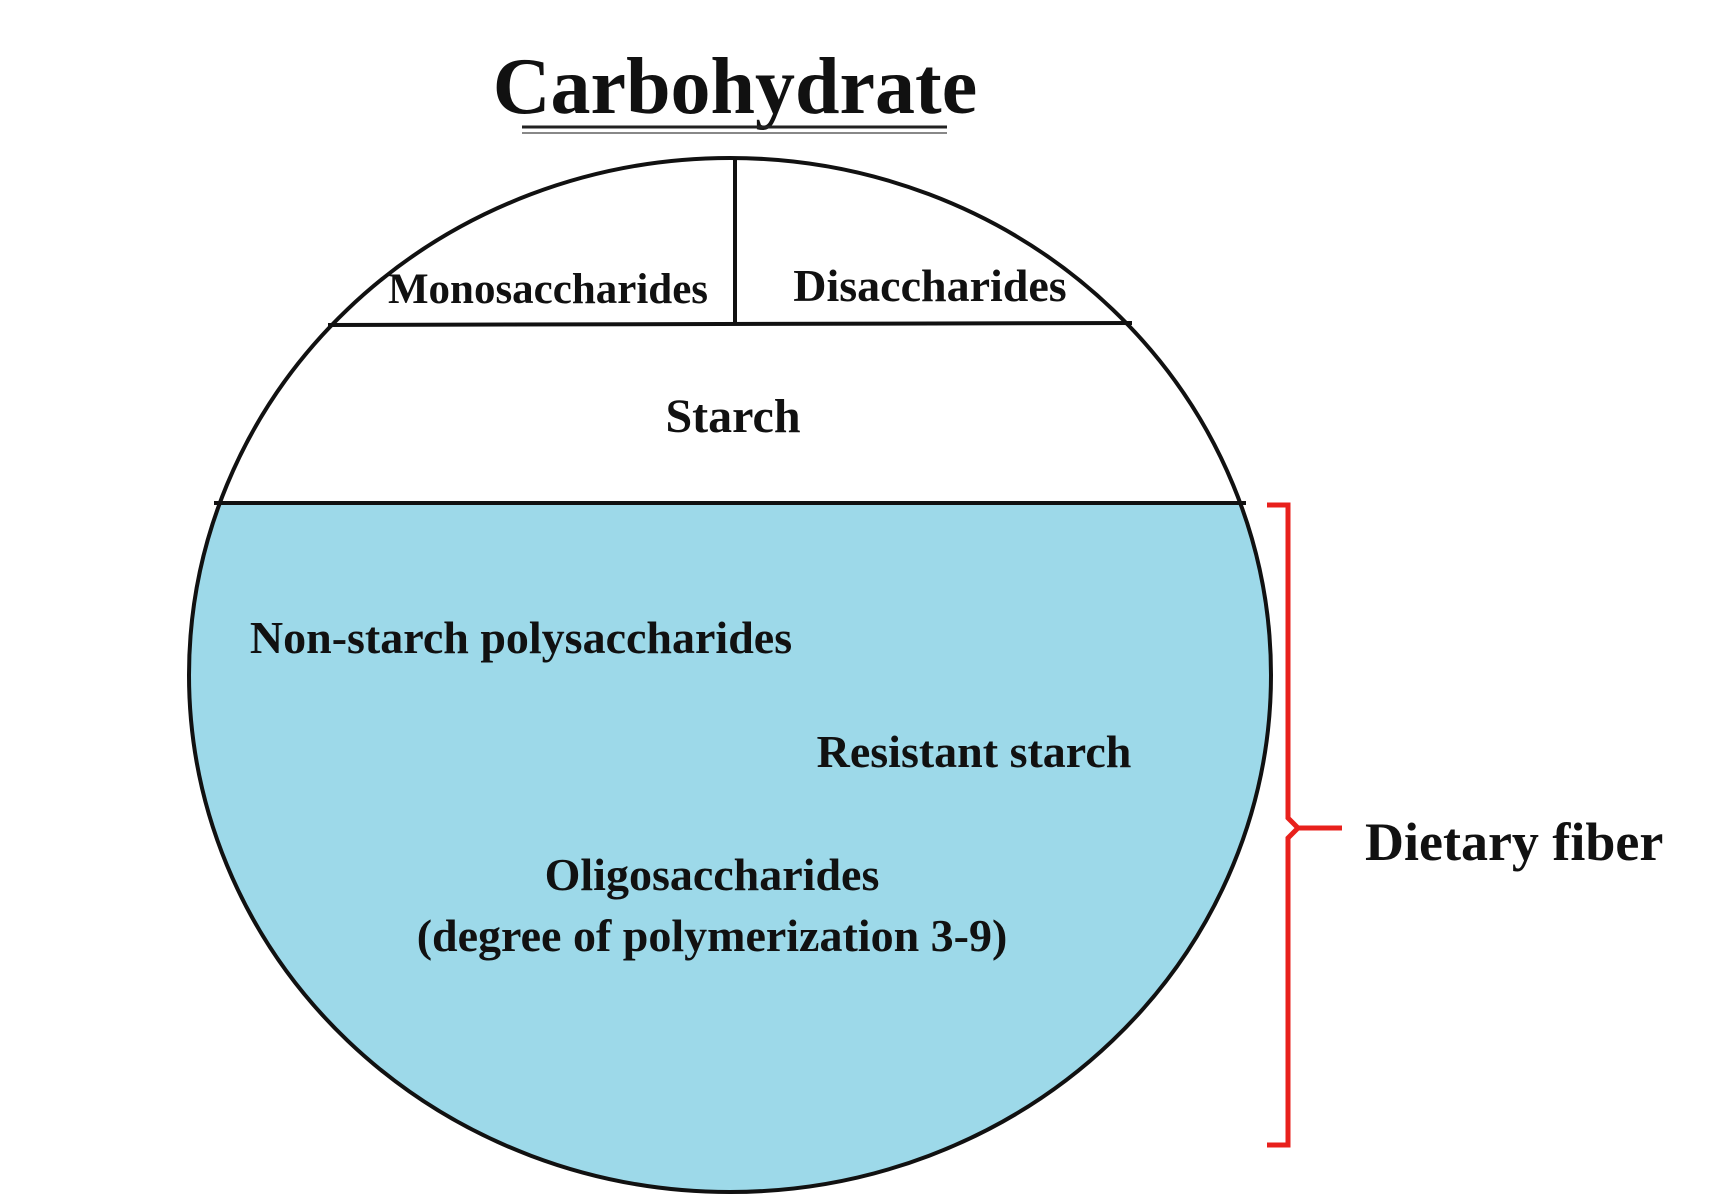 The width and height of the screenshot is (1722, 1194). Describe the element at coordinates (730, 324) in the screenshot. I see `divider-sugars` at that location.